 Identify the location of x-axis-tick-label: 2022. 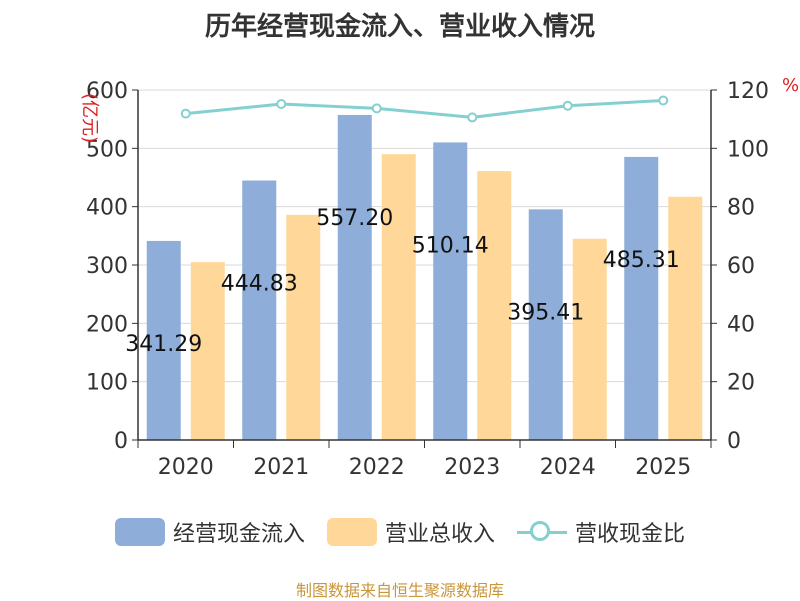
(377, 467).